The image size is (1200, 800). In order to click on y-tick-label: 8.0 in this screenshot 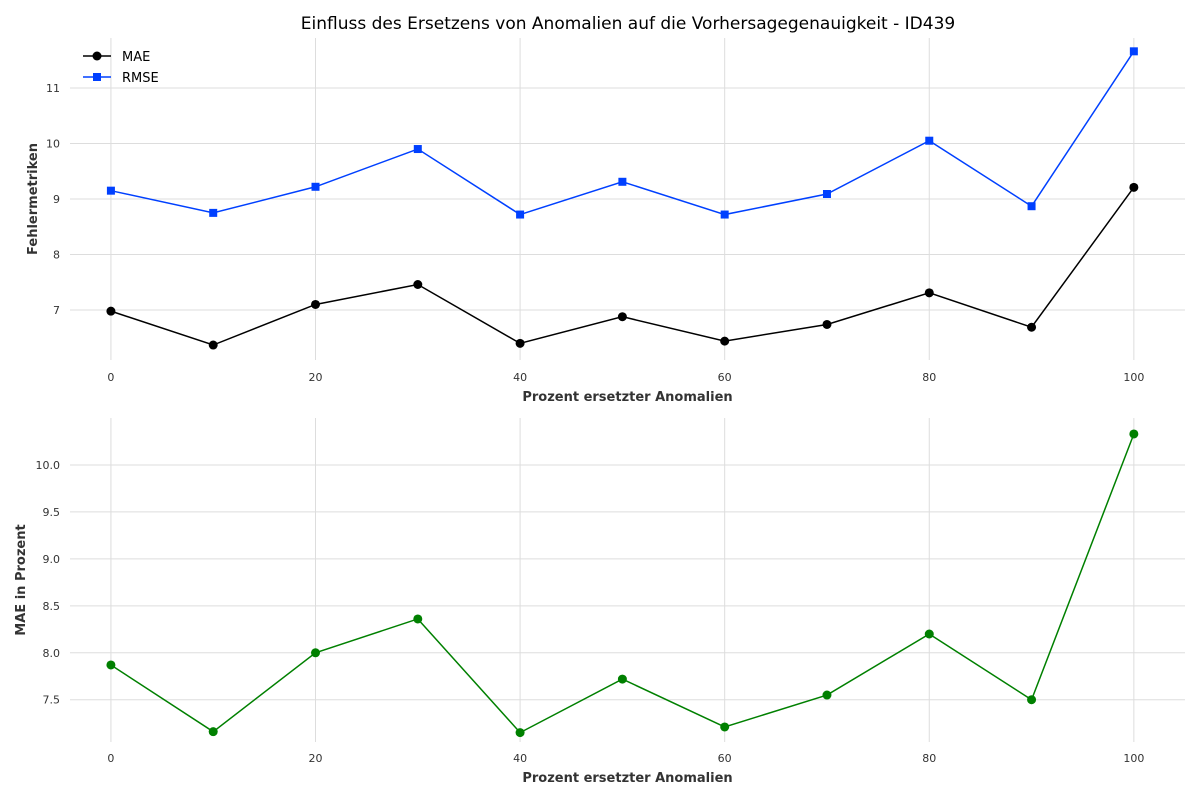, I will do `click(52, 653)`.